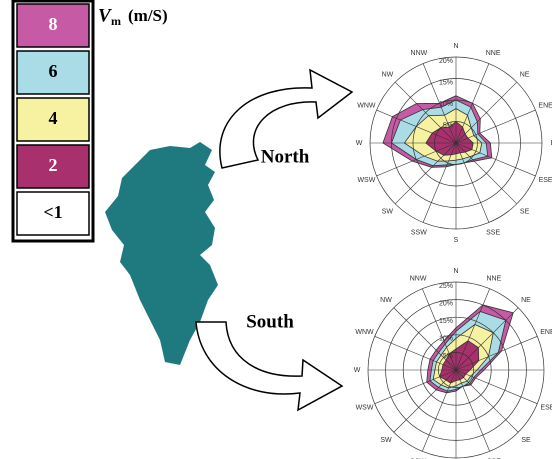 The image size is (552, 459). I want to click on legend-label: 4, so click(53, 118).